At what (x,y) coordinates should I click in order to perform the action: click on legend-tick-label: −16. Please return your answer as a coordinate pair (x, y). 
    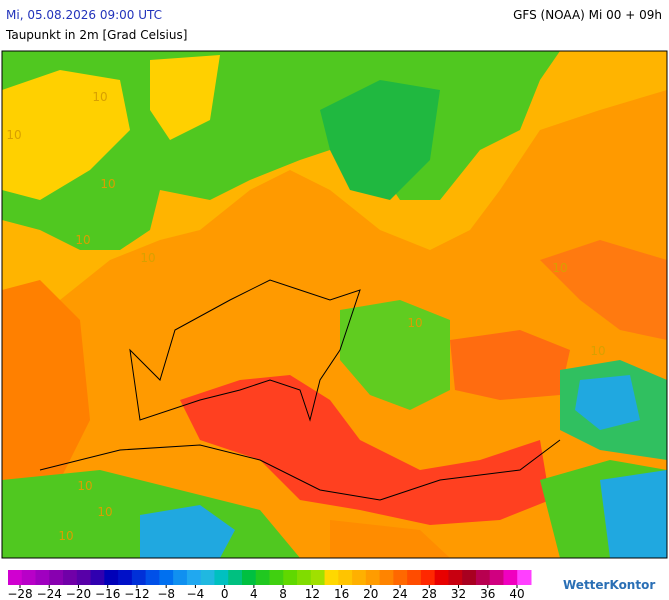
    Looking at the image, I should click on (107, 593).